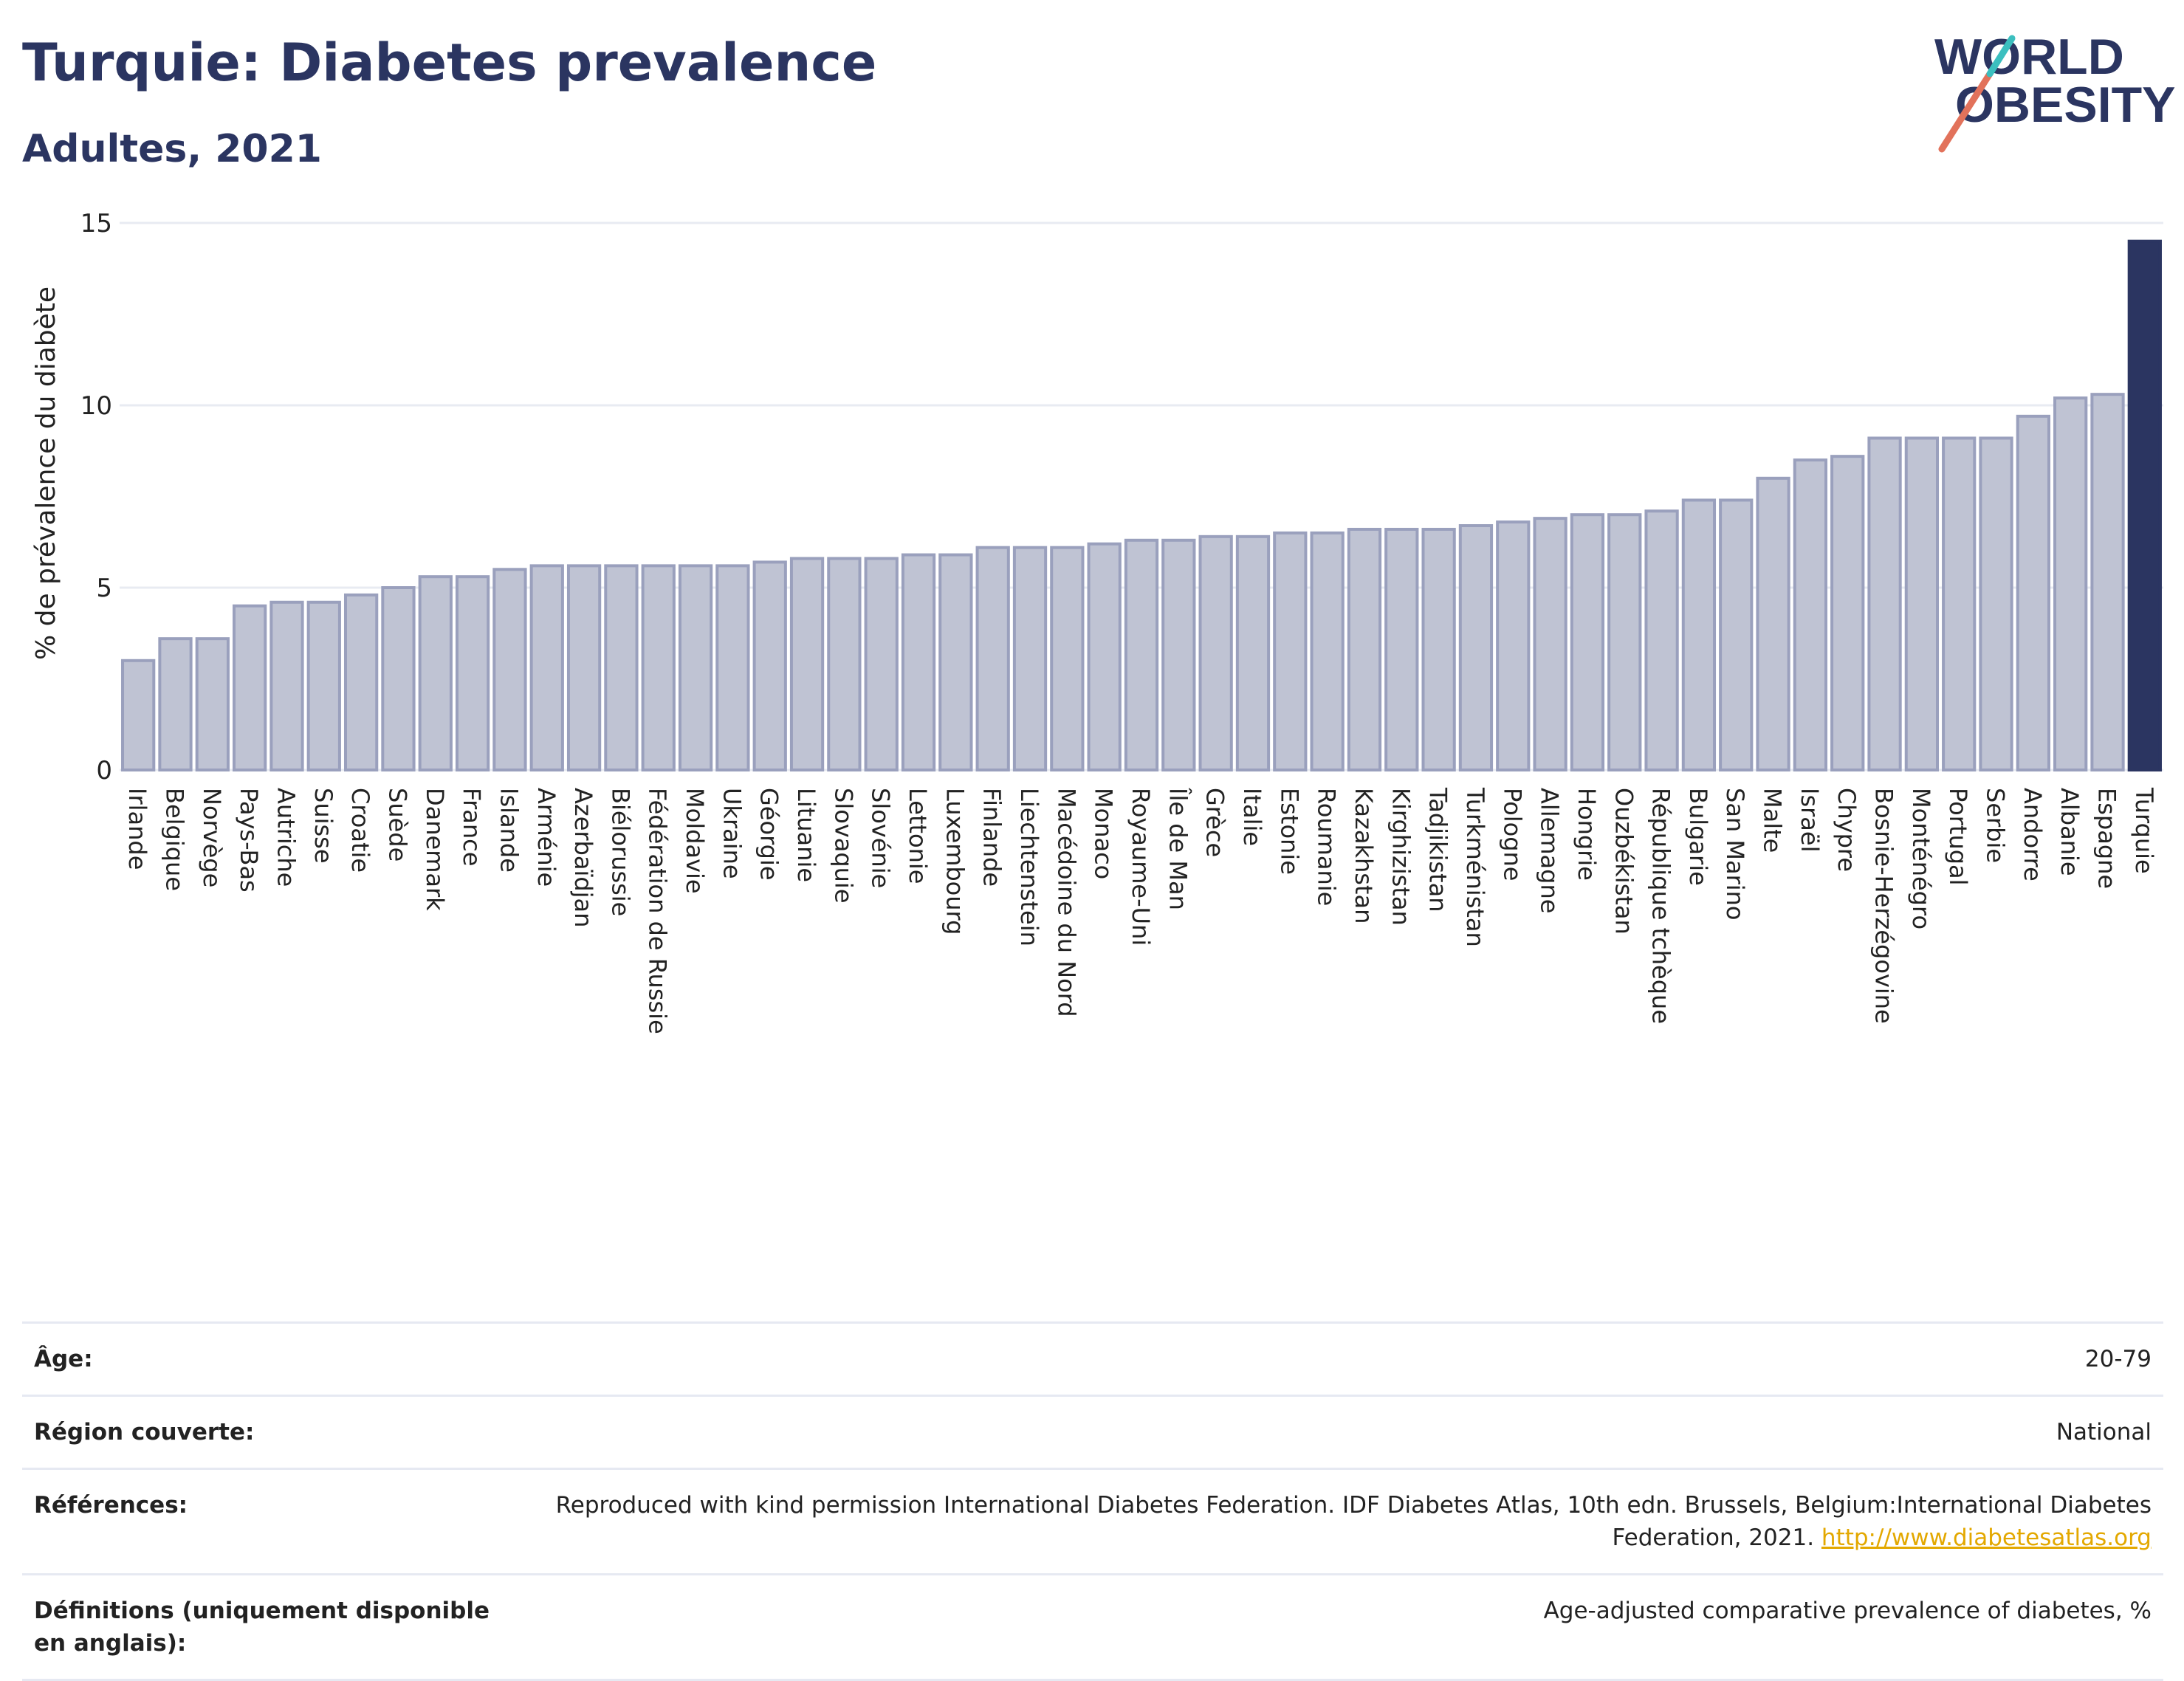  Describe the element at coordinates (286, 838) in the screenshot. I see `x-tick-label: Autriche` at that location.